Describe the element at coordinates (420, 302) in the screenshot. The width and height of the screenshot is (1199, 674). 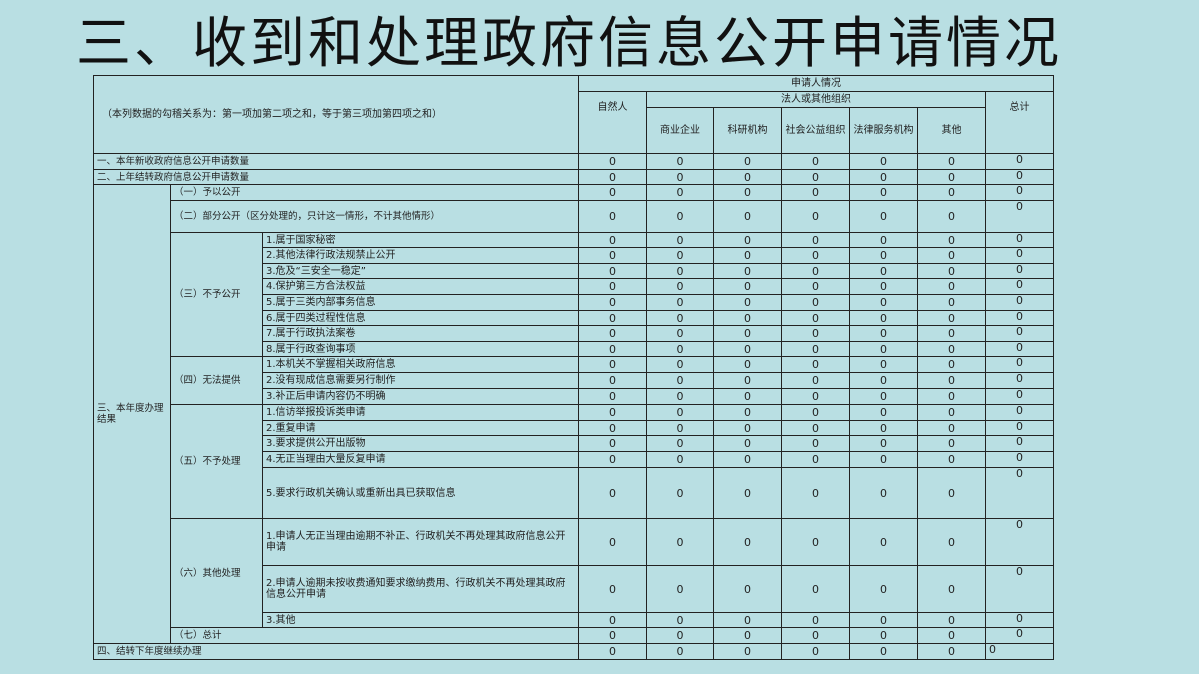
I see `item-label: 5.属于三类内部事务信息` at that location.